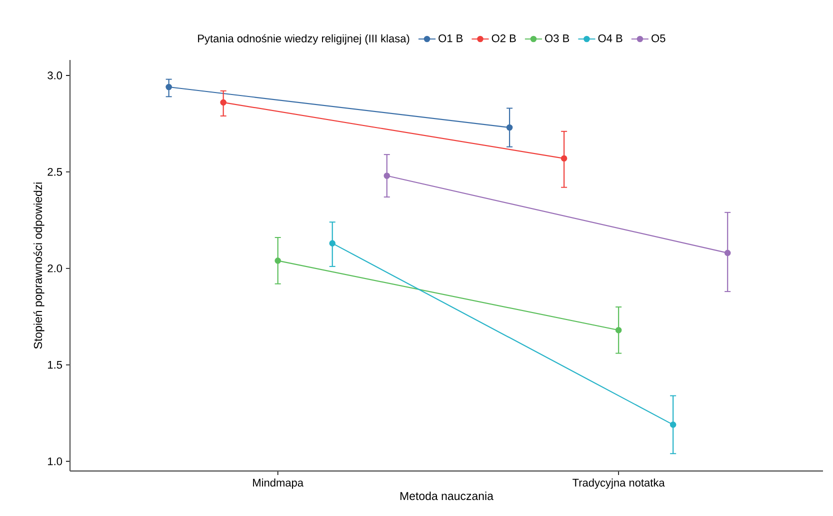  I want to click on x-tick-label: Mindmapa, so click(278, 483).